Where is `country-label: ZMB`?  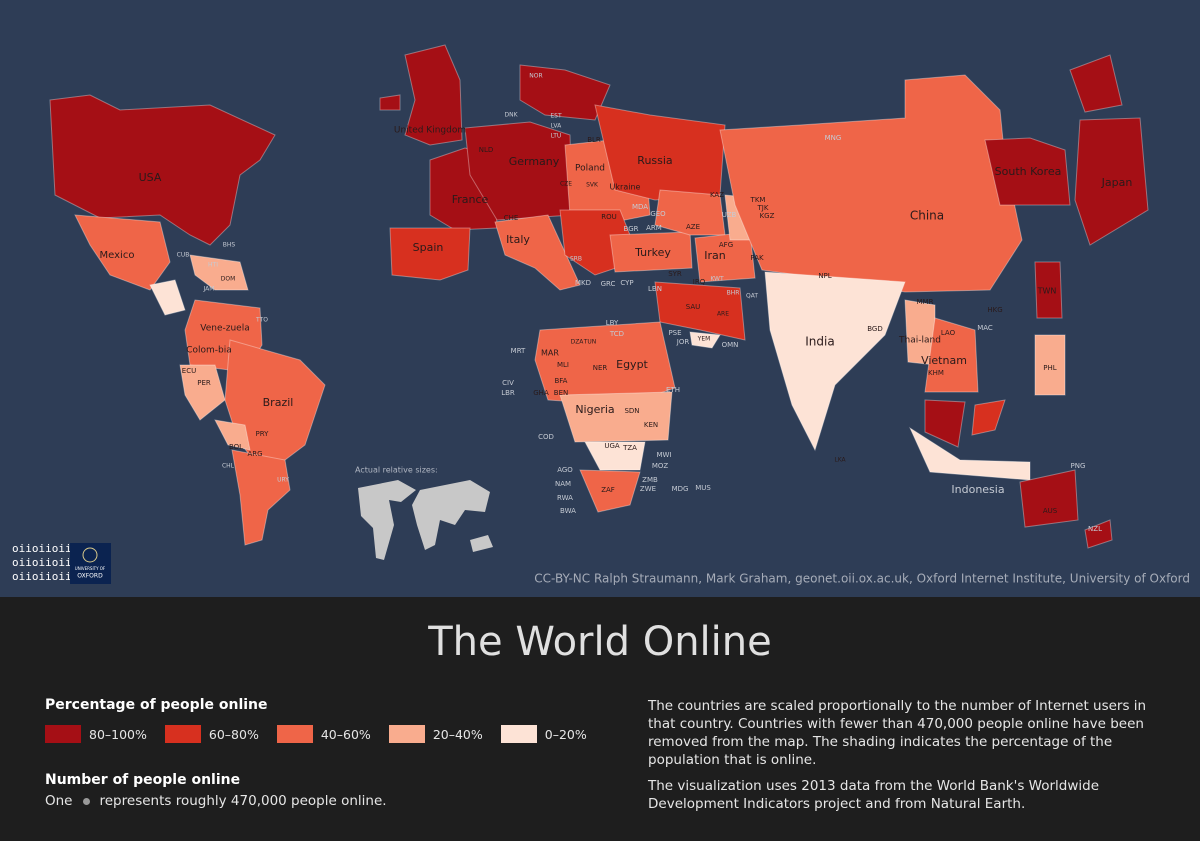
country-label: ZMB is located at coordinates (650, 480).